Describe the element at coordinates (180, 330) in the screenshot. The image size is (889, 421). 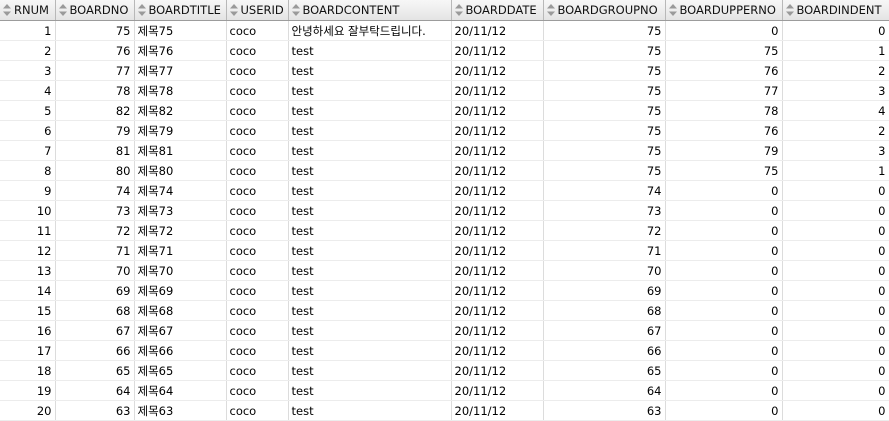
I see `cell-boardtitle: 제목67` at that location.